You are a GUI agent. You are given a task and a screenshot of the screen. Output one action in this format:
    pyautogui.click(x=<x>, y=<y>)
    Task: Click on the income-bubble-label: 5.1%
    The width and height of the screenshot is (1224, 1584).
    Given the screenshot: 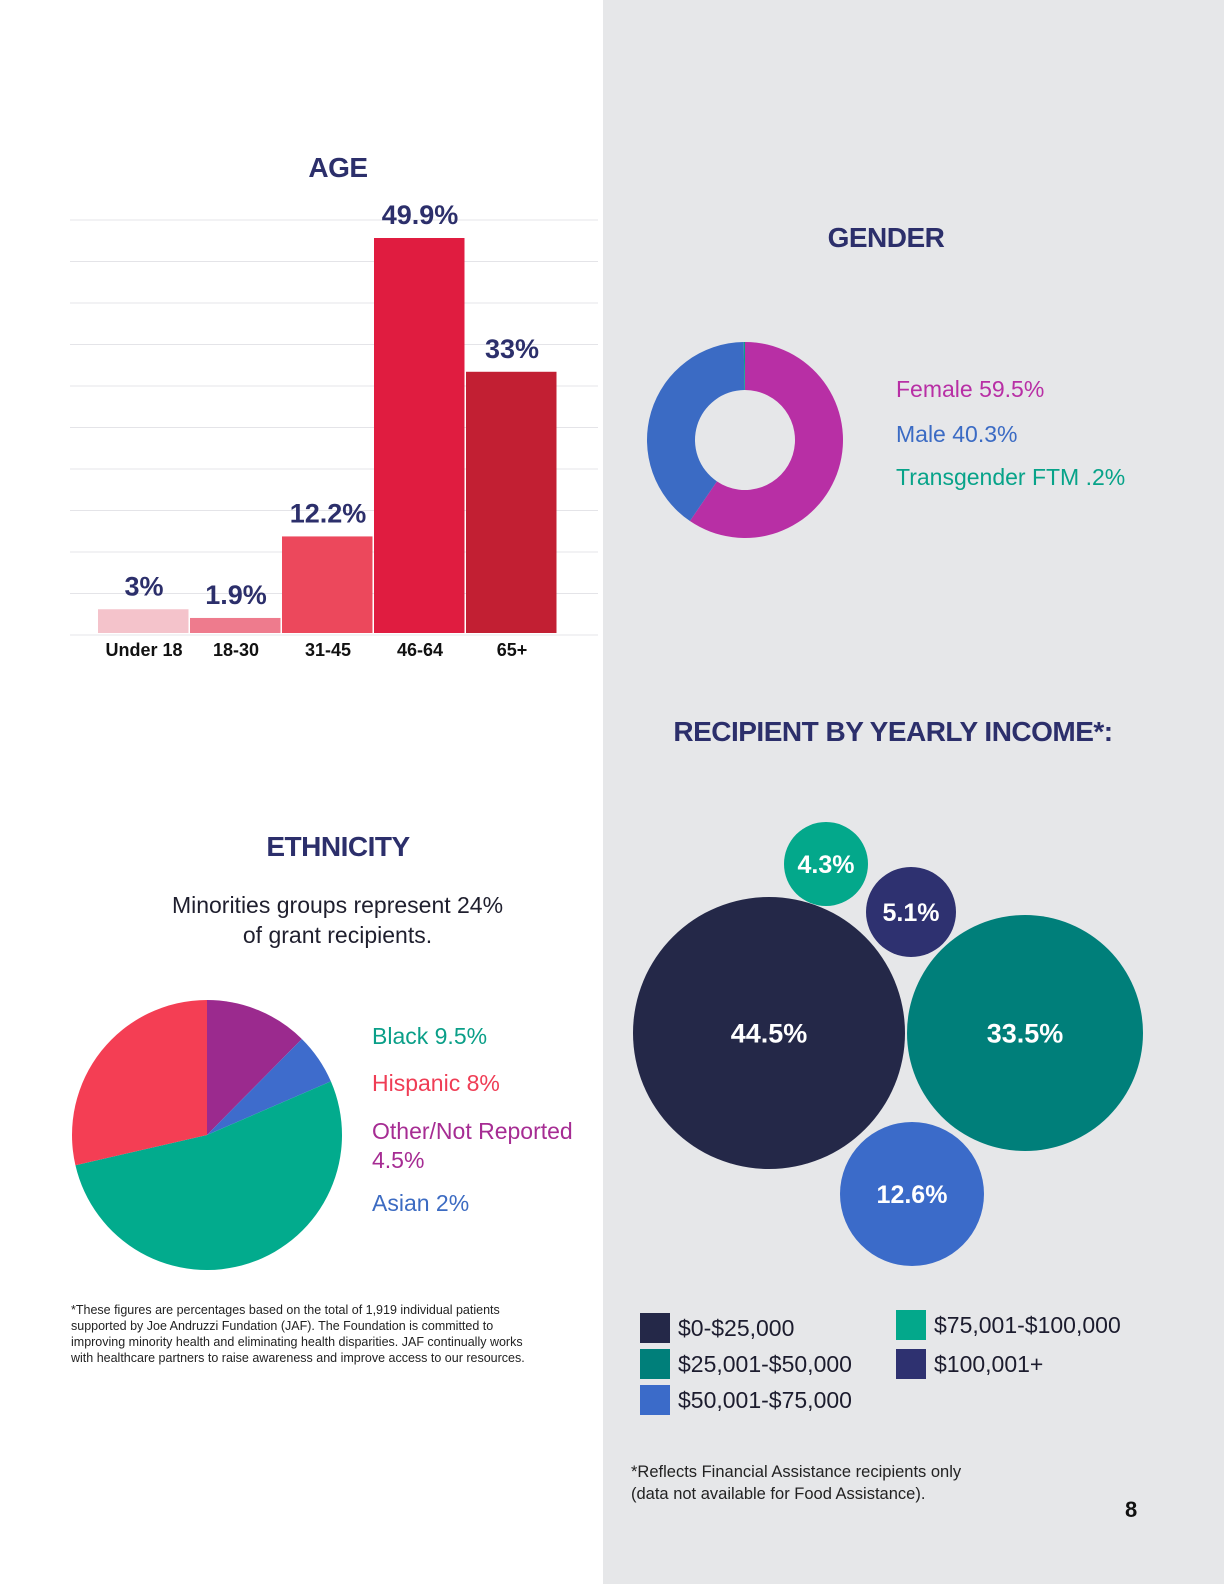 What is the action you would take?
    pyautogui.click(x=911, y=913)
    